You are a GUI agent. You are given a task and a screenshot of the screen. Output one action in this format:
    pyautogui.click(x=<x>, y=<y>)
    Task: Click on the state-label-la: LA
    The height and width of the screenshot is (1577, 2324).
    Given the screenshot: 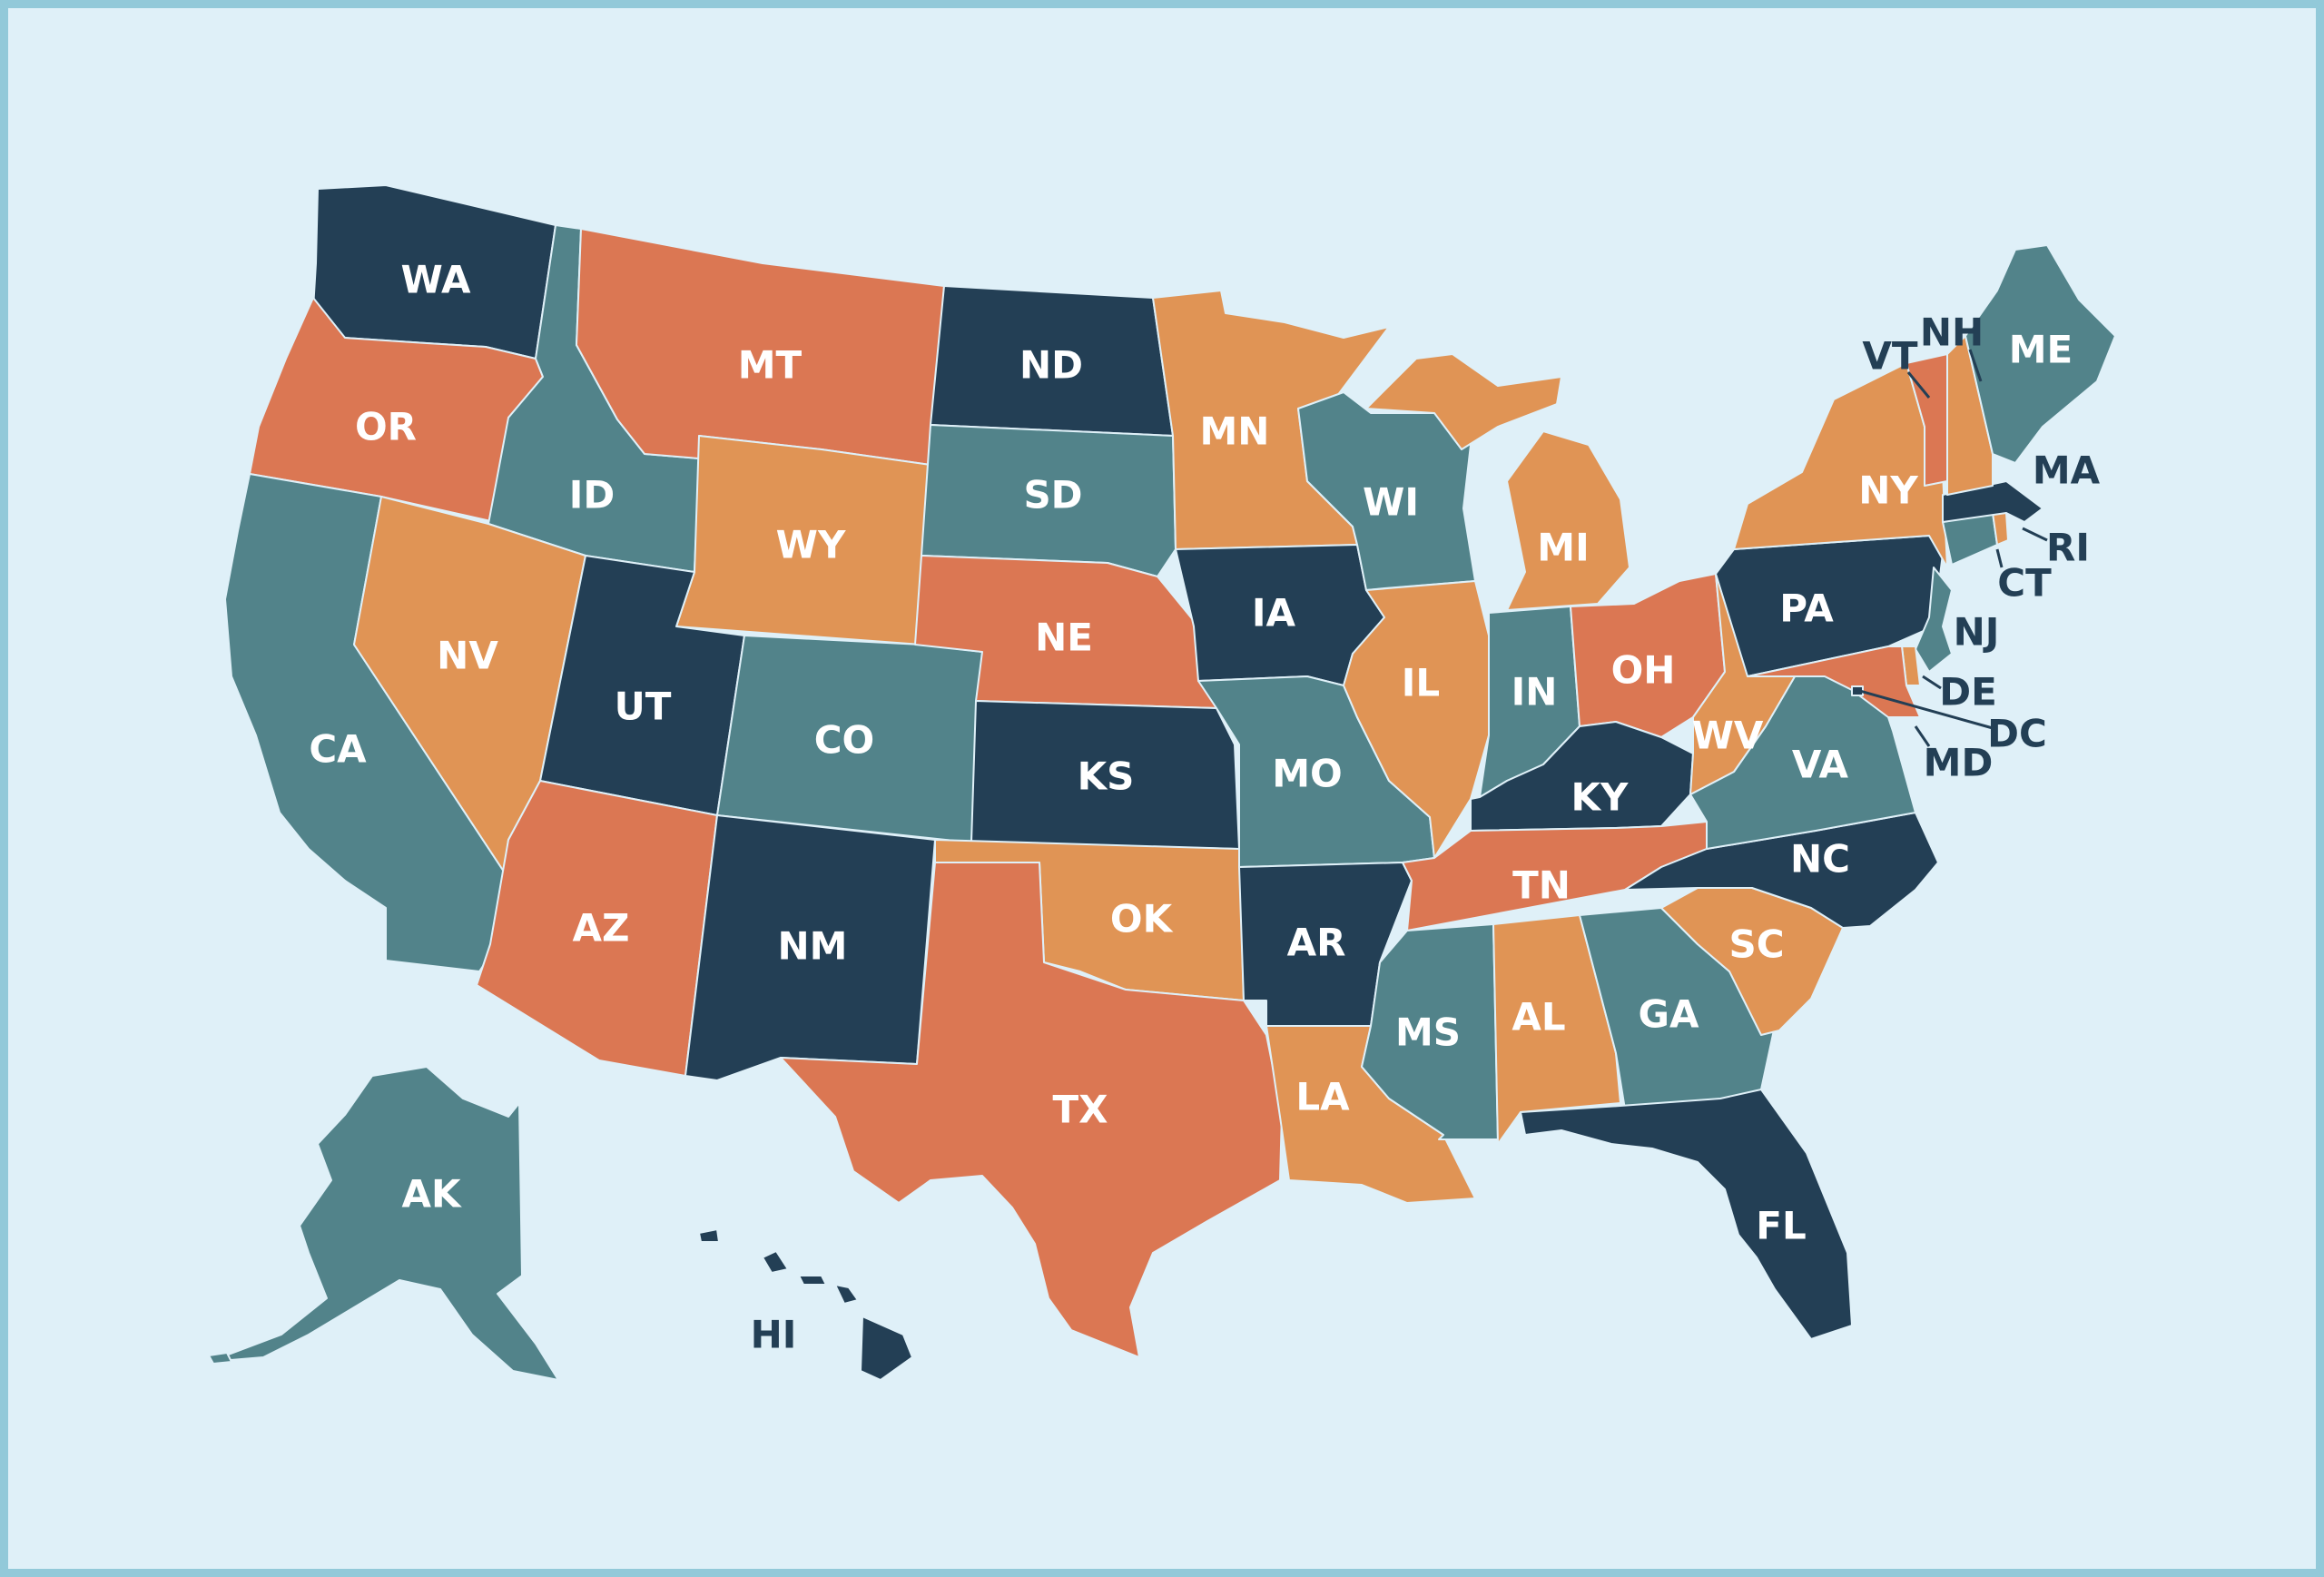 What is the action you would take?
    pyautogui.click(x=1322, y=1097)
    